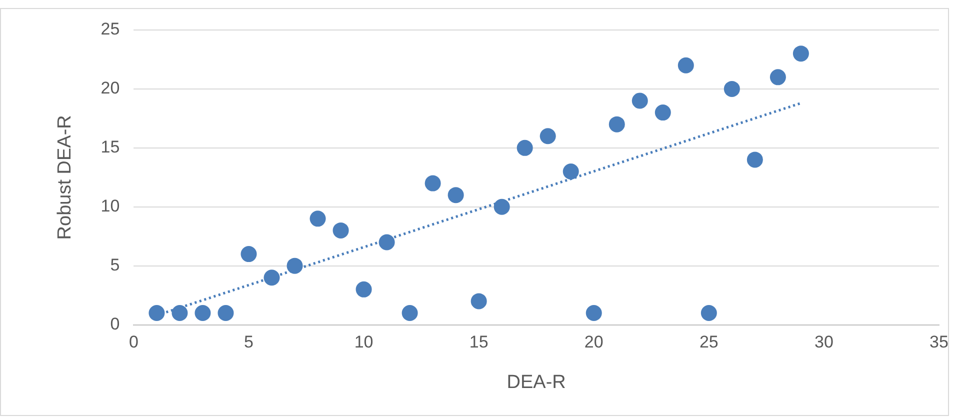 The image size is (959, 418). I want to click on y-tick-label: 5, so click(115, 265).